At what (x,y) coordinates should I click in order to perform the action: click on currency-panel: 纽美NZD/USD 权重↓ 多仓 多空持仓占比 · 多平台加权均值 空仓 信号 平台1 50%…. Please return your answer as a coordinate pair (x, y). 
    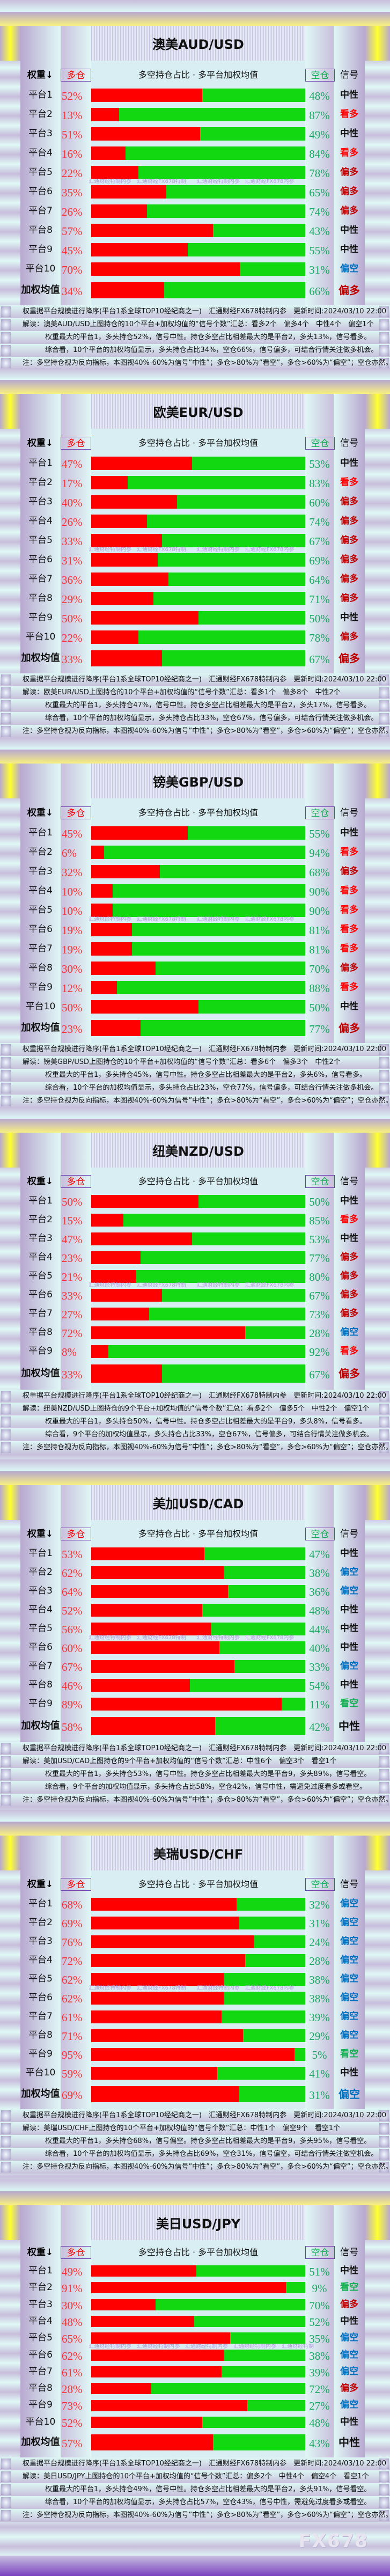
    Looking at the image, I should click on (195, 1283).